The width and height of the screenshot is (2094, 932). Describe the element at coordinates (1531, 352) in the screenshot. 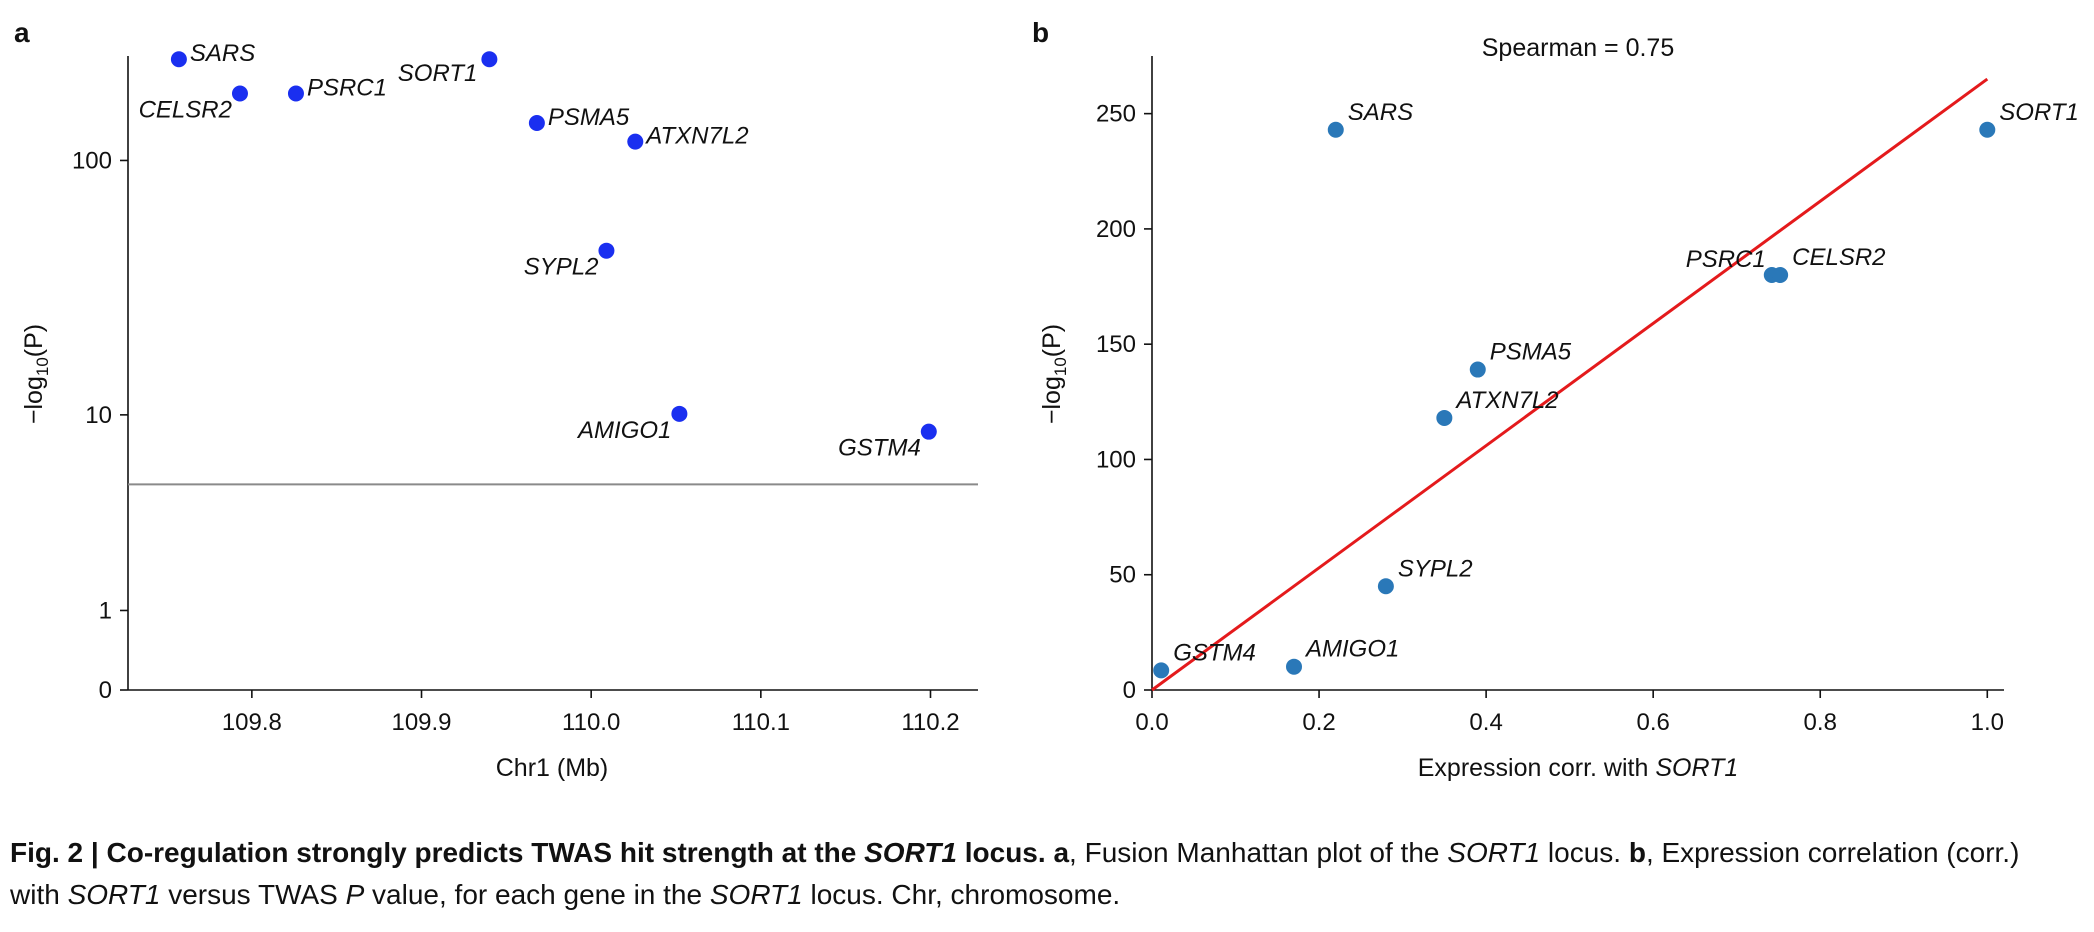

I see `panel-b-gene-label-psma5: PSMA5` at that location.